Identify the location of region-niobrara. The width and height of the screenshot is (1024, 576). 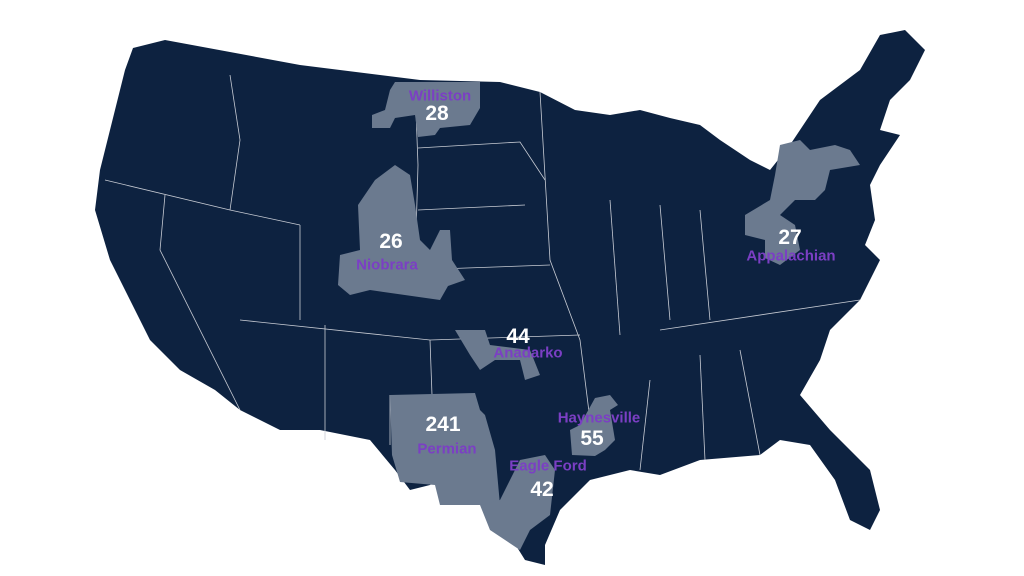
(401, 232).